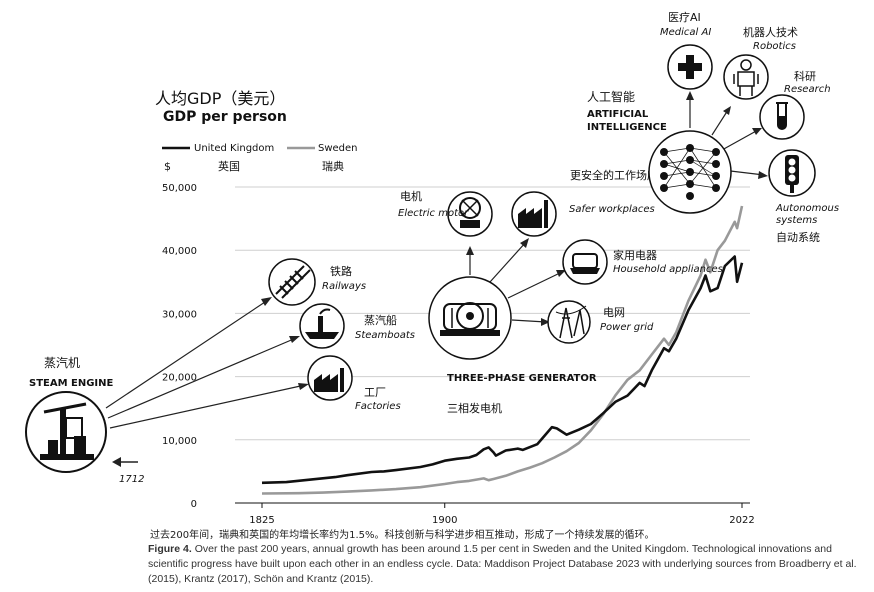  I want to click on generator-label-en: THREE-PHASE GENERATOR, so click(522, 378).